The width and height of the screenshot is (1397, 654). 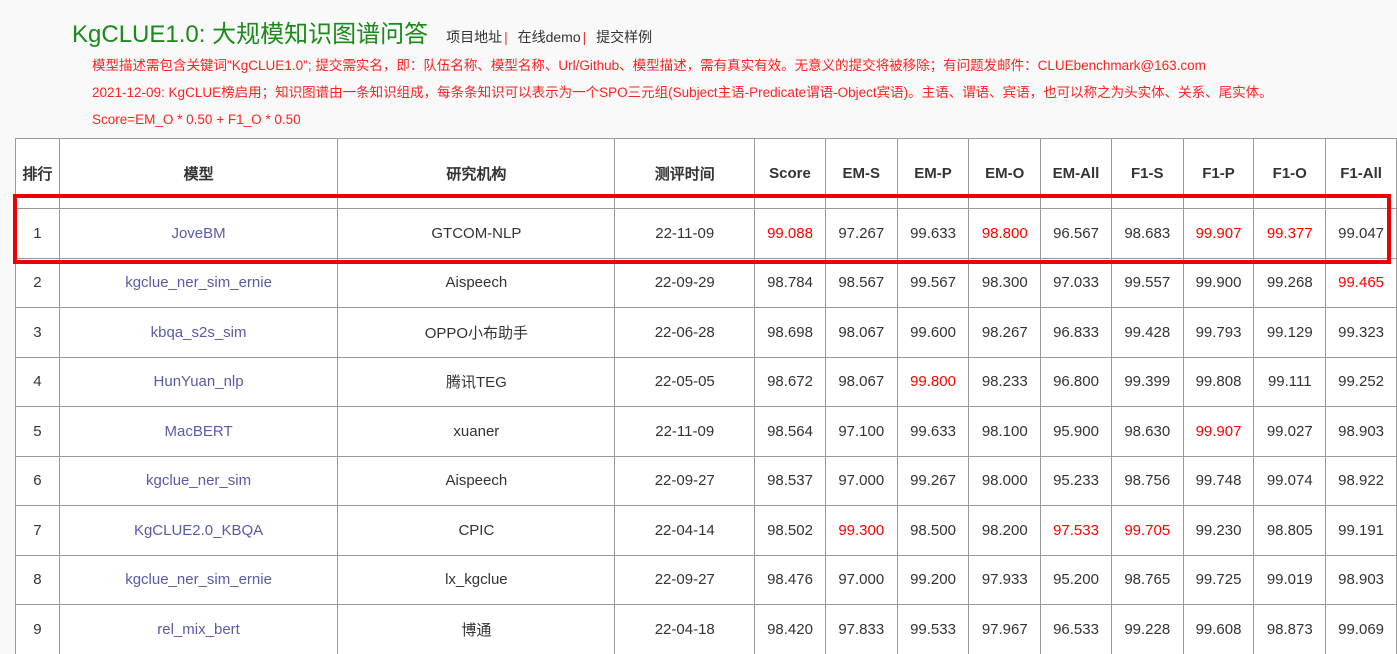 I want to click on cell-em-s: 97.833, so click(x=861, y=629).